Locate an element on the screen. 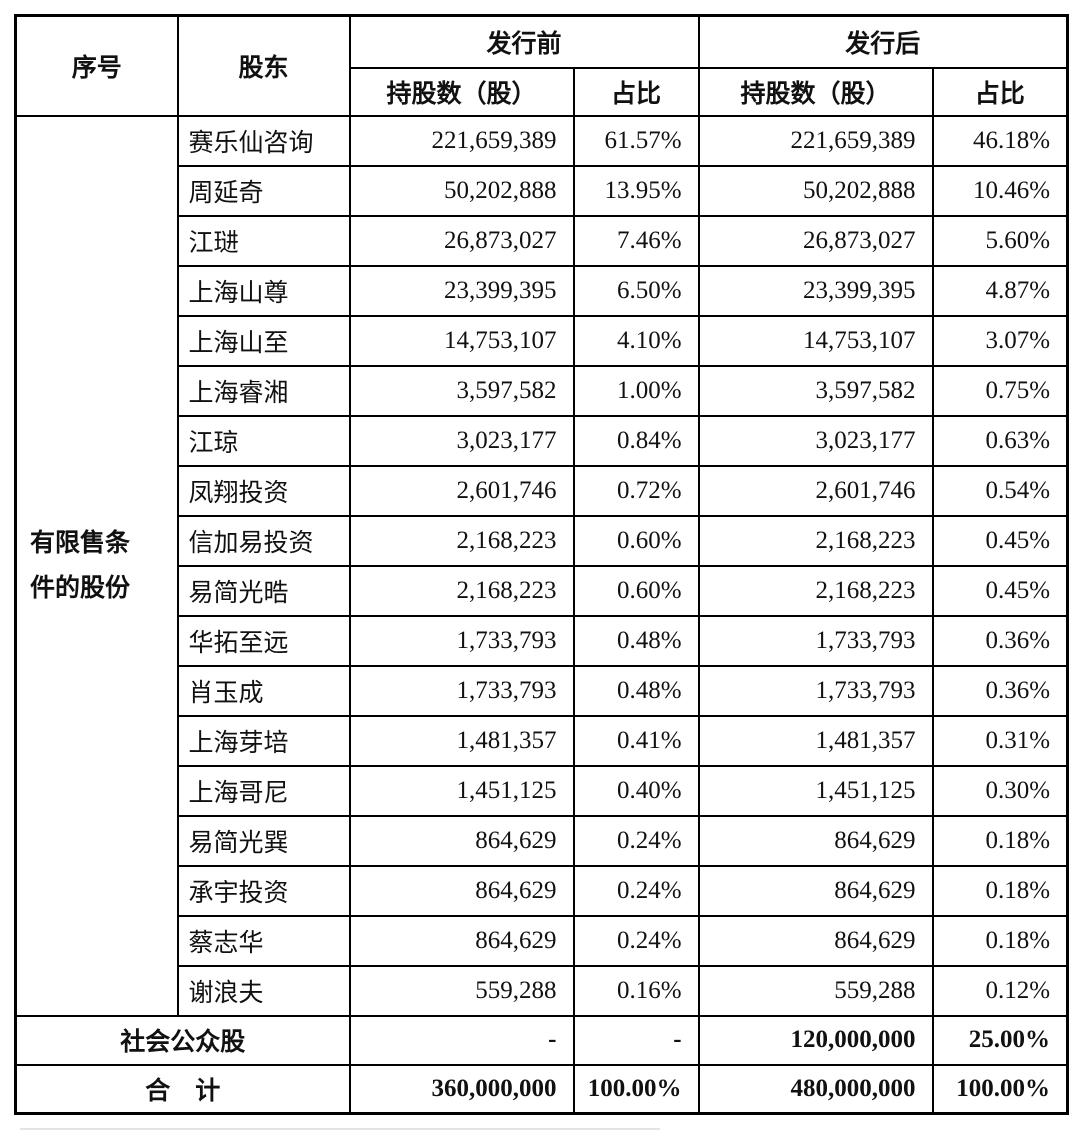 Image resolution: width=1080 pixels, height=1137 pixels. header-row-subcolumns: 持股数（股） 占比 持股数（股） 占比 is located at coordinates (542, 91).